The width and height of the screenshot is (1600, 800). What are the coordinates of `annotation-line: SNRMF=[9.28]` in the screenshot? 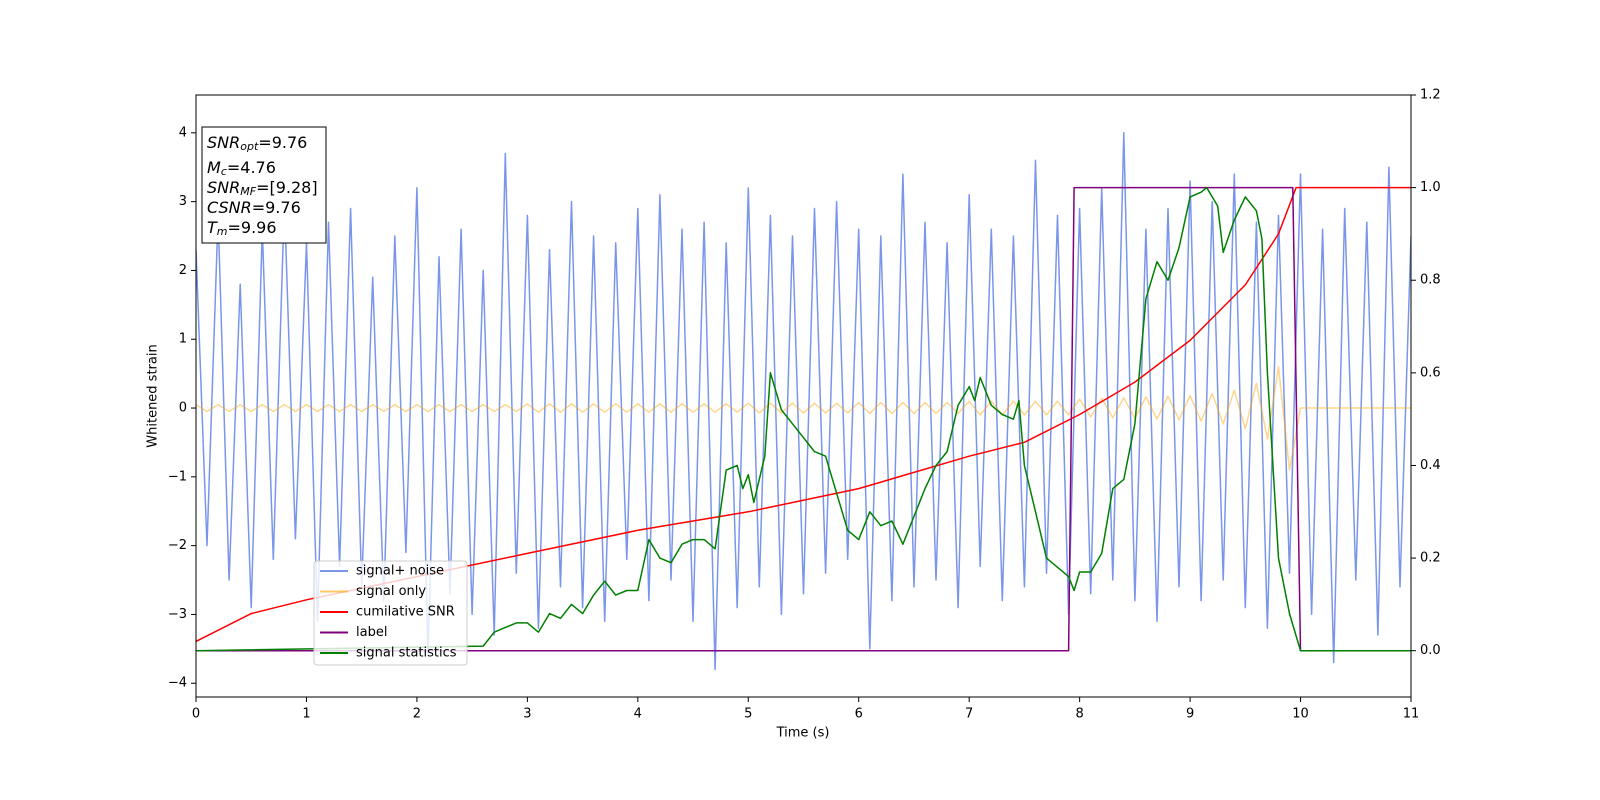 It's located at (262, 188).